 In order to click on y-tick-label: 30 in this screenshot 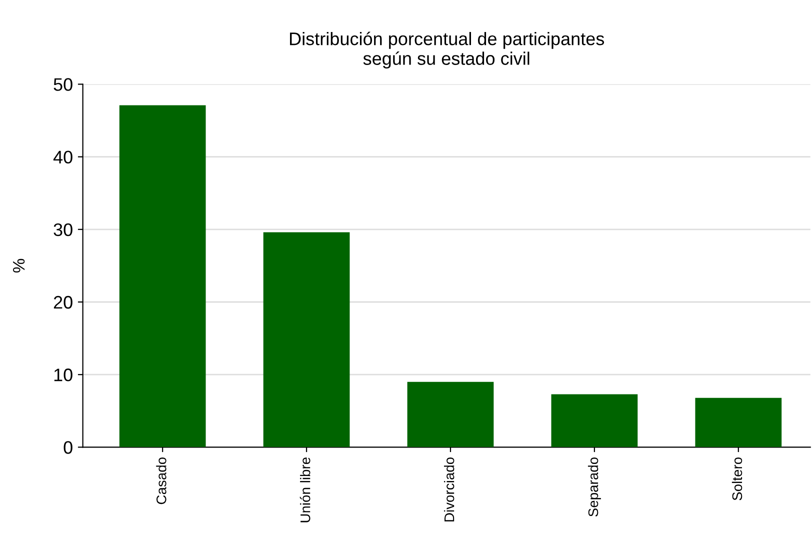, I will do `click(63, 229)`.